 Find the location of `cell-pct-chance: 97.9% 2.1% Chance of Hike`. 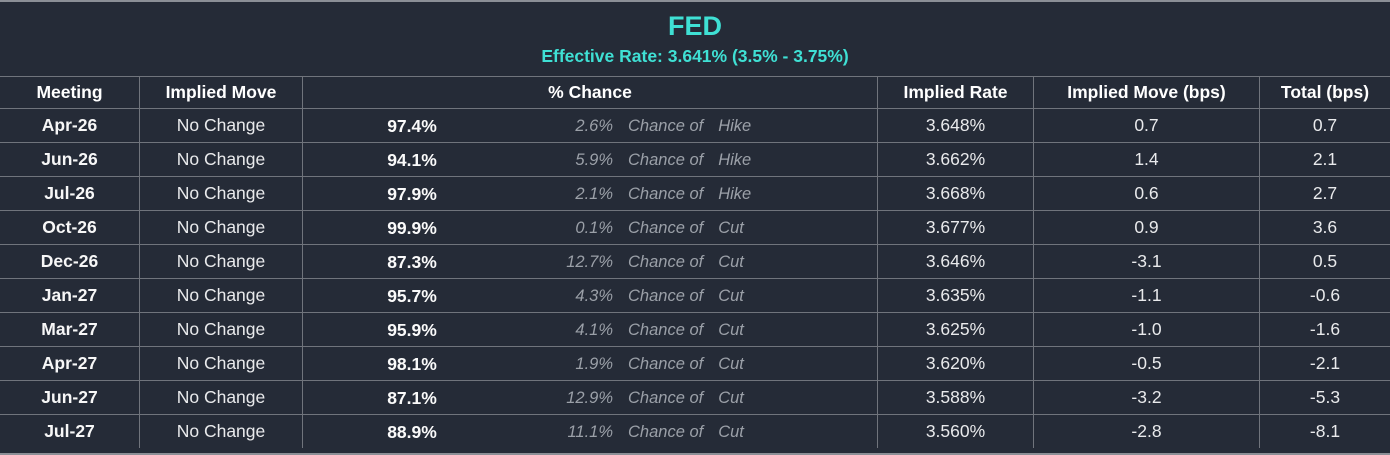

cell-pct-chance: 97.9% 2.1% Chance of Hike is located at coordinates (589, 193).